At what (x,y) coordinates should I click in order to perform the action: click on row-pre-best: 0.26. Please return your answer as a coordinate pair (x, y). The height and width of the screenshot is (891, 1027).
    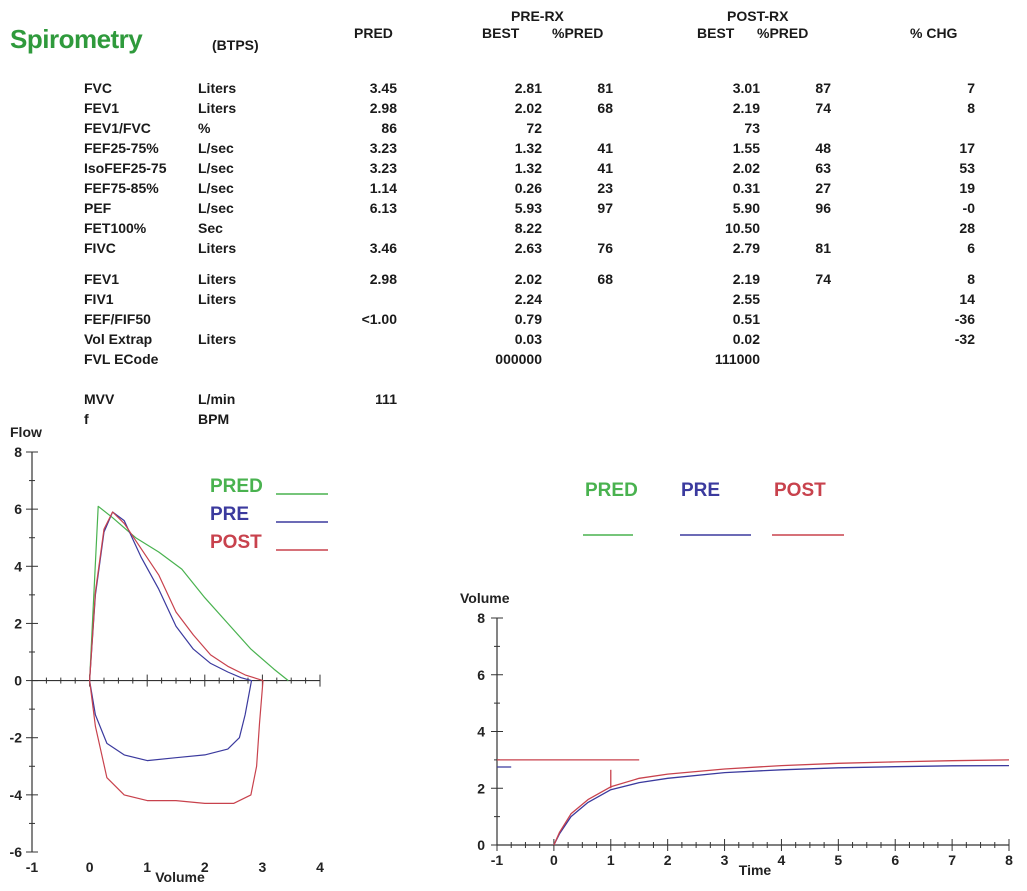
    Looking at the image, I should click on (528, 188).